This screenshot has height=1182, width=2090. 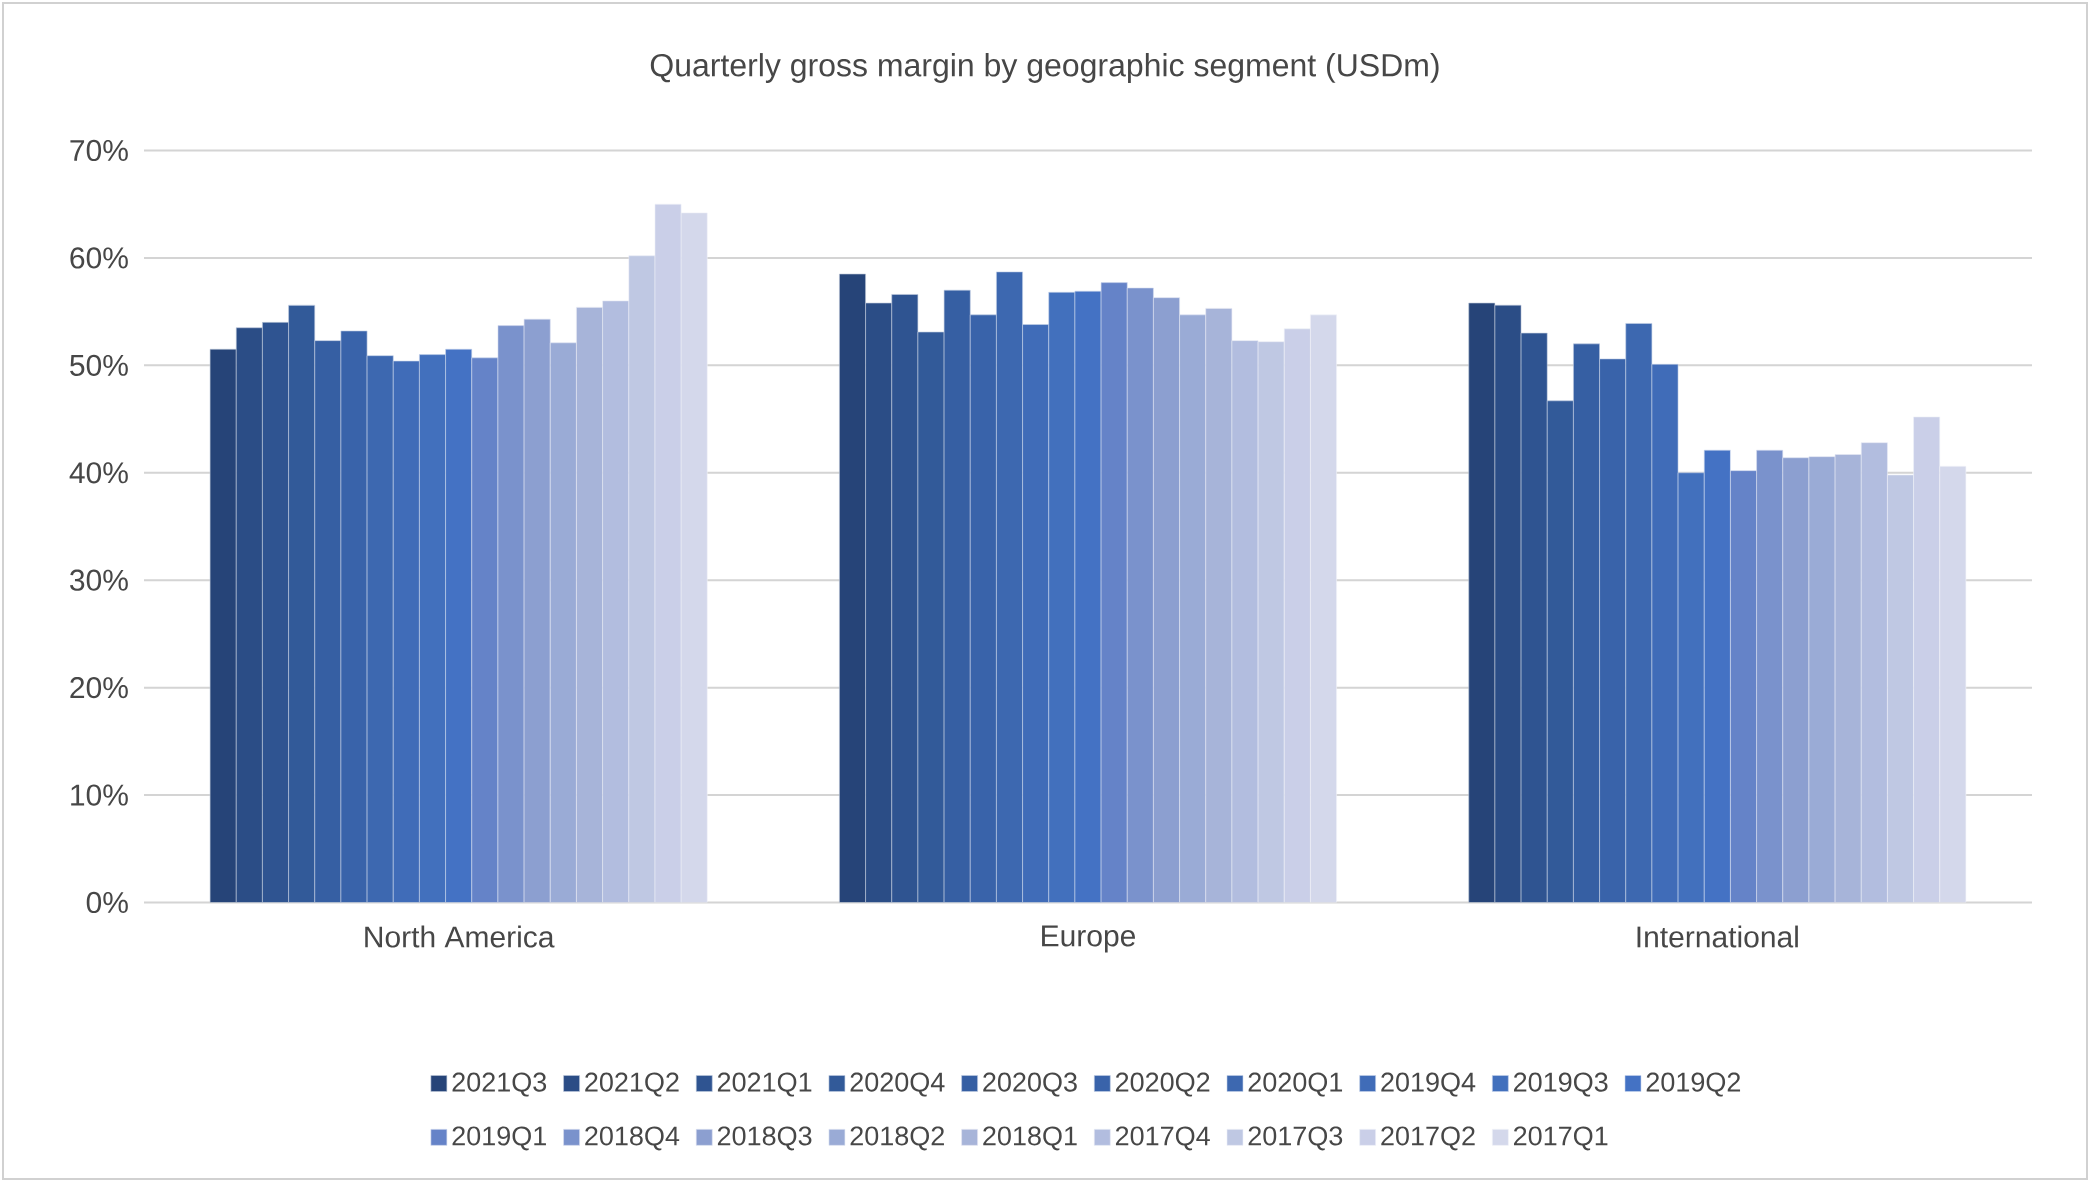 What do you see at coordinates (1162, 1084) in the screenshot?
I see `legend-label: 2020Q2` at bounding box center [1162, 1084].